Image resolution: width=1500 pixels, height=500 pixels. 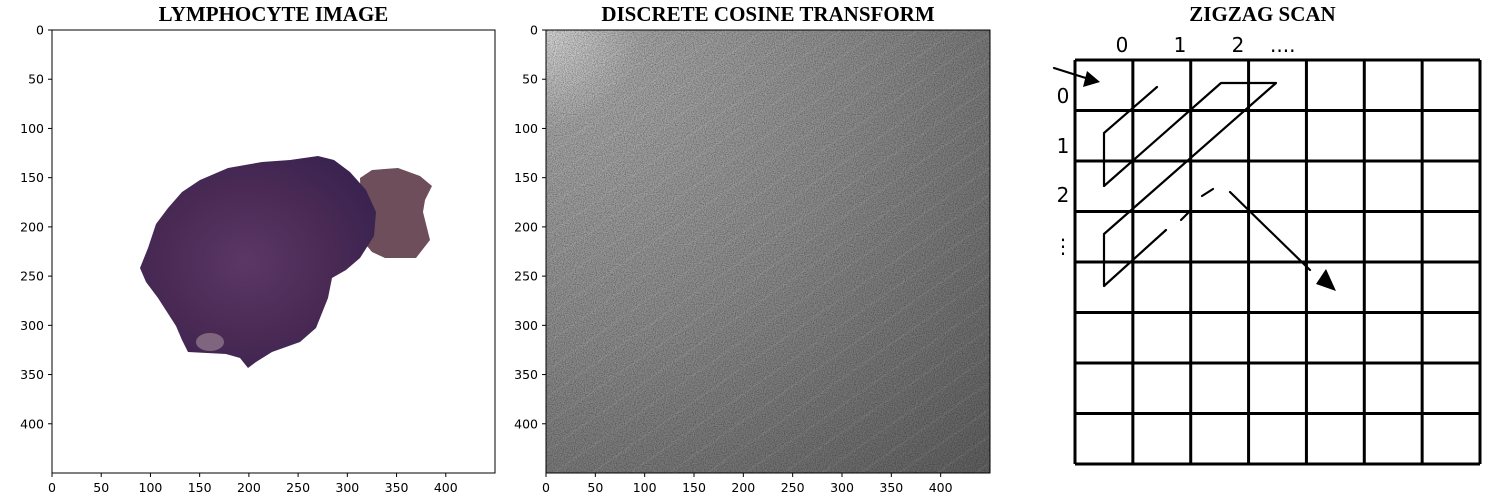 What do you see at coordinates (1326, 280) in the screenshot?
I see `end-arrow-icon` at bounding box center [1326, 280].